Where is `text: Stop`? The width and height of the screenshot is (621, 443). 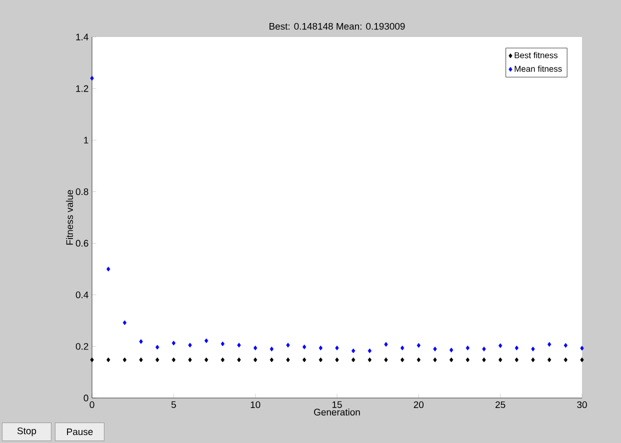 text: Stop is located at coordinates (26, 432).